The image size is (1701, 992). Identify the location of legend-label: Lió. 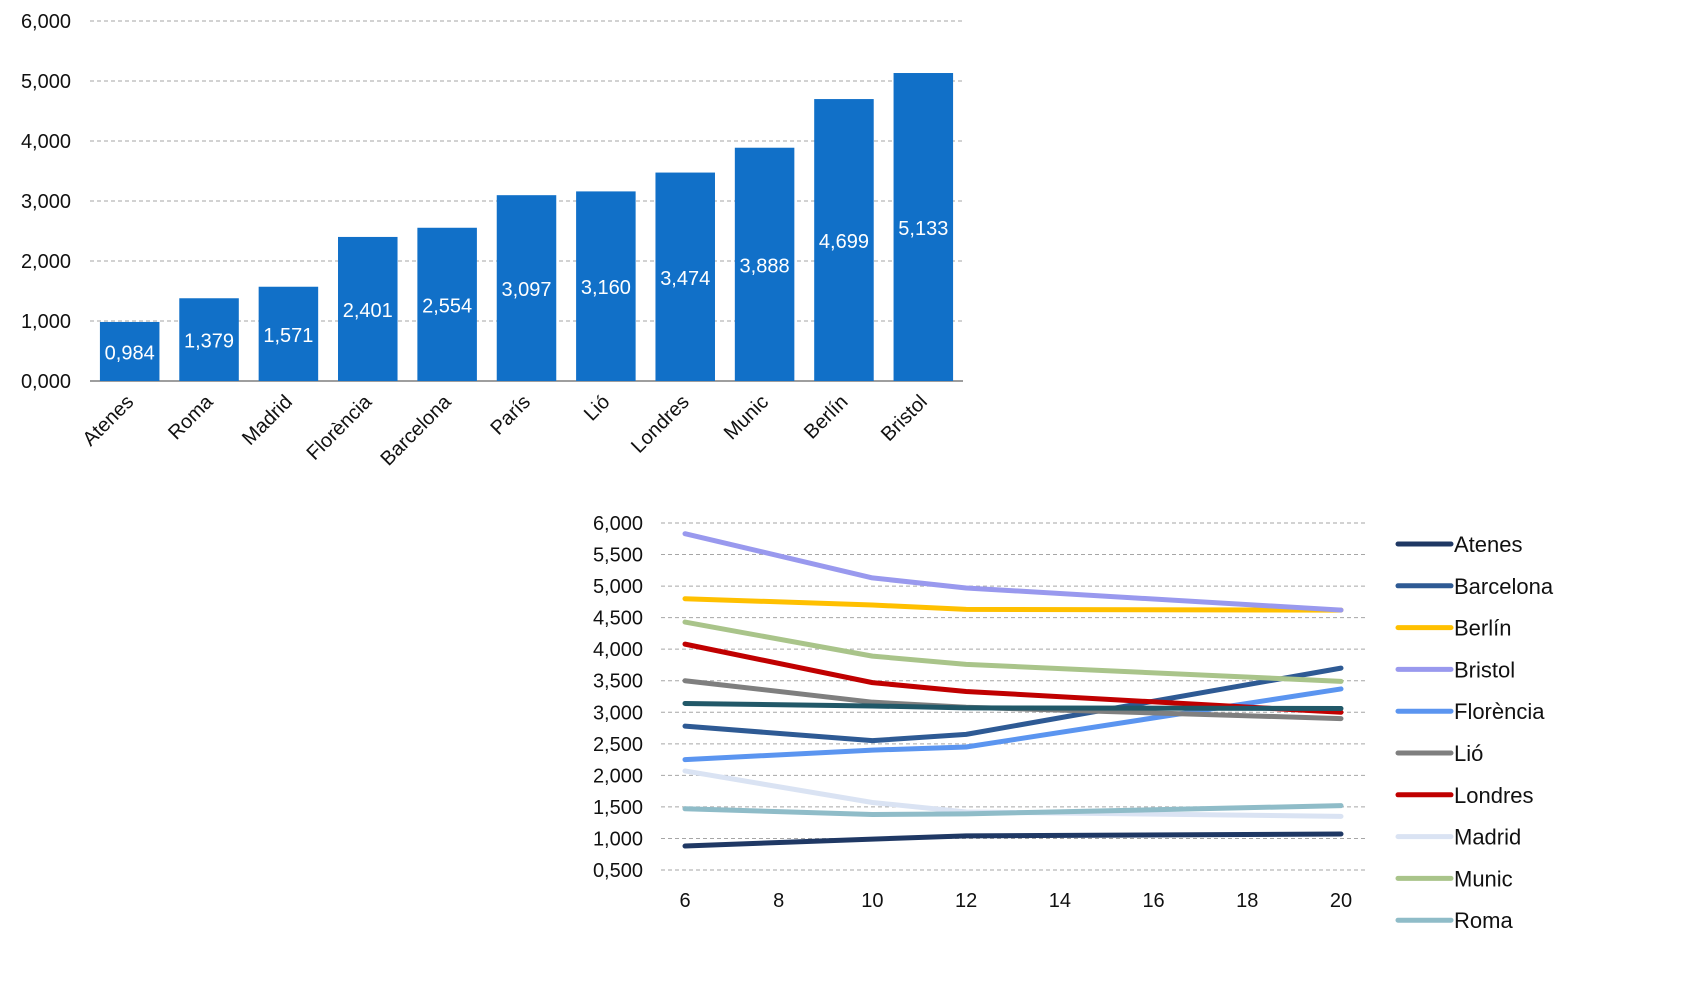
(1468, 753).